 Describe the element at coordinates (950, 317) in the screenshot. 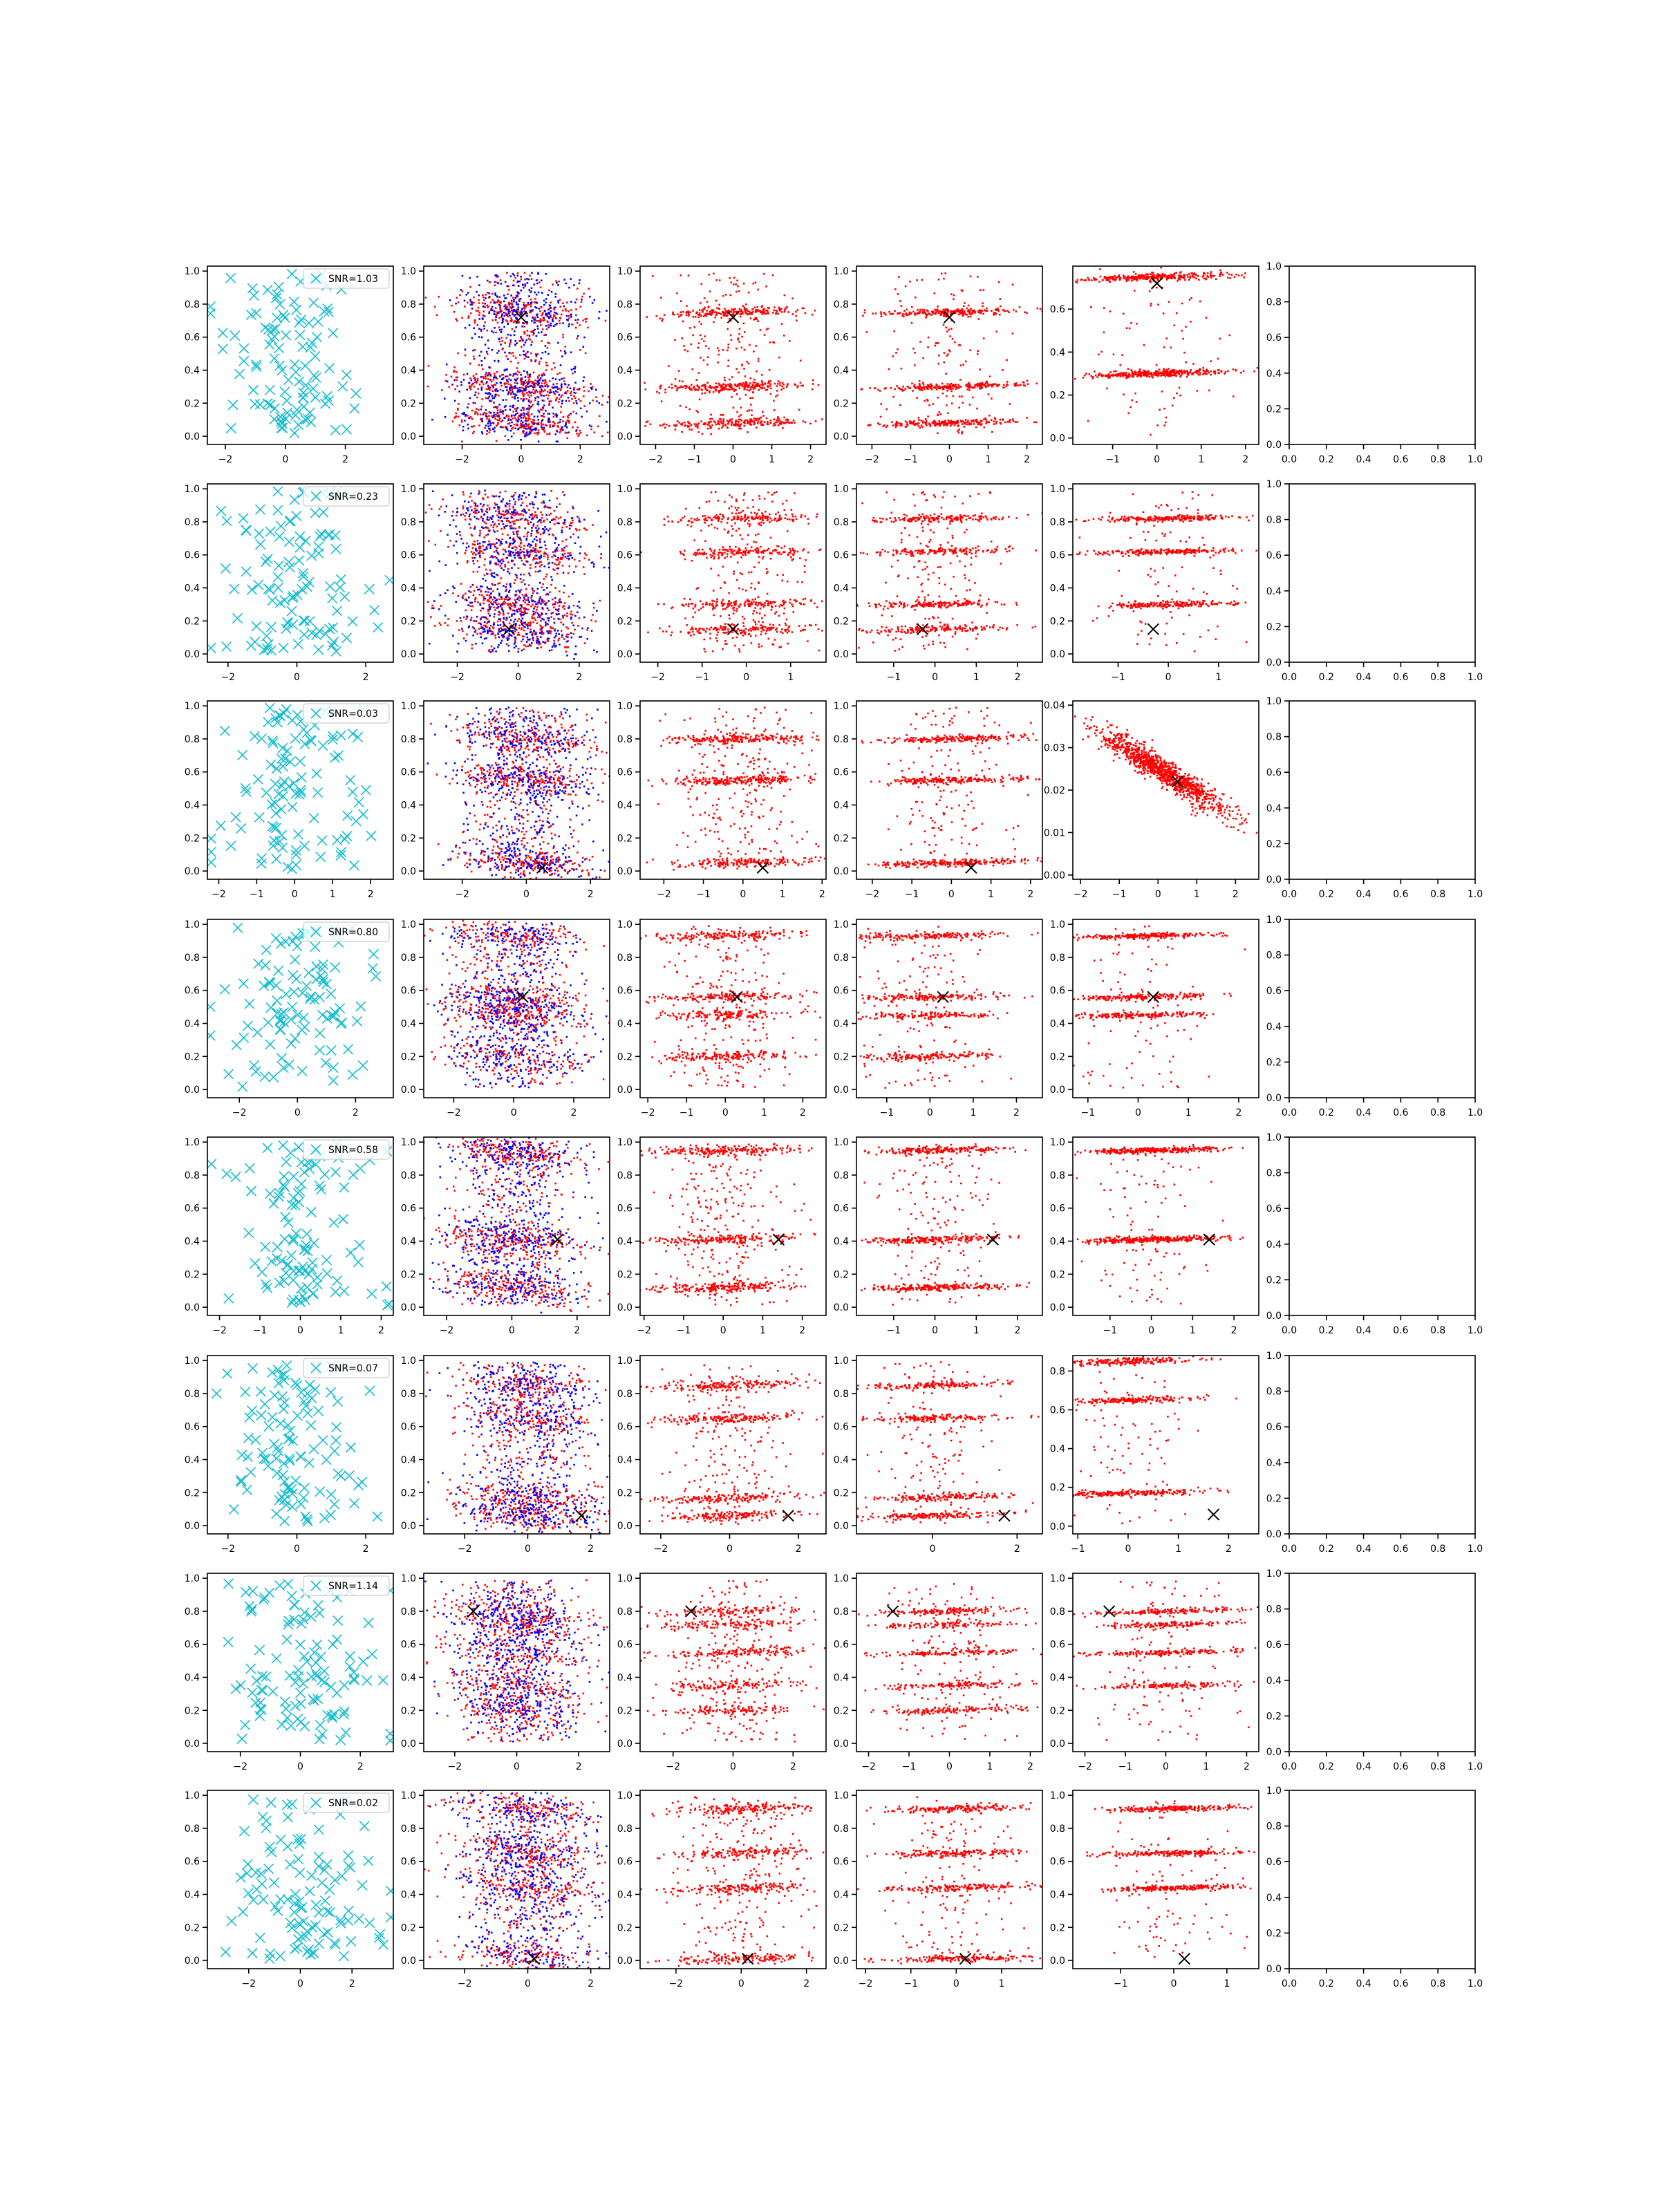

I see `true-value-marker` at that location.